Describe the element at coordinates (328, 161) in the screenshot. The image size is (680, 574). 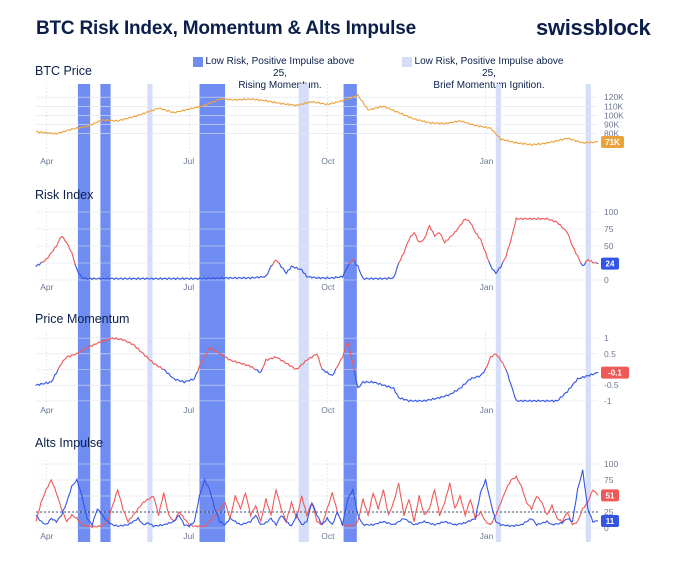
I see `x-tick-label-0-2: Oct` at that location.